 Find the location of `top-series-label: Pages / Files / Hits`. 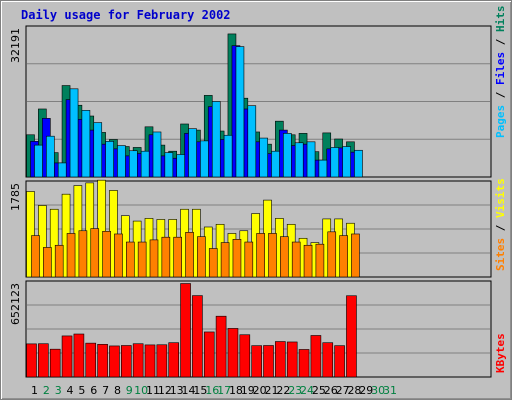

top-series-label: Pages / Files / Hits is located at coordinates (500, 72).